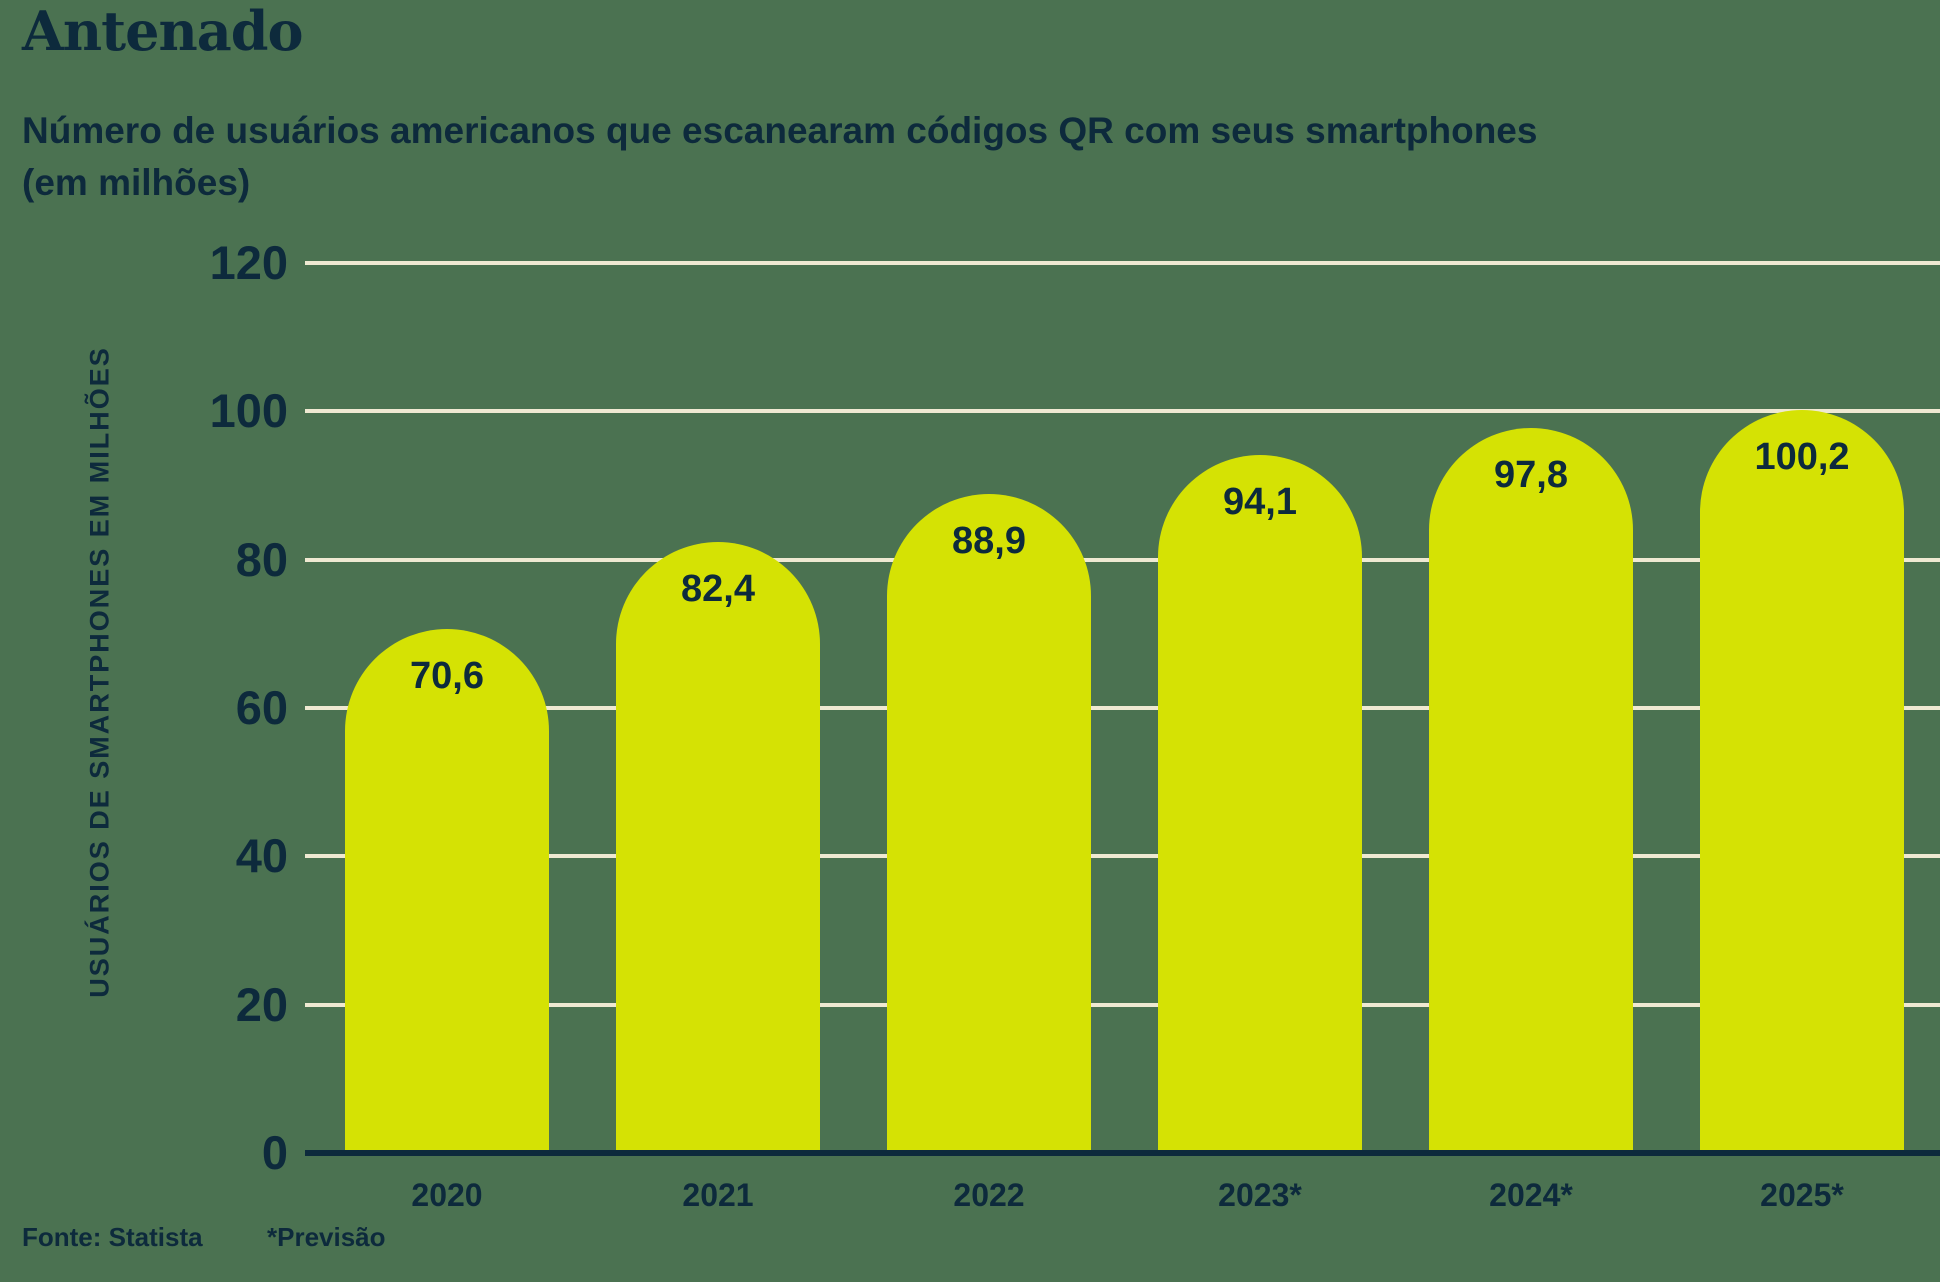  I want to click on bar-value-label: 82,4, so click(718, 588).